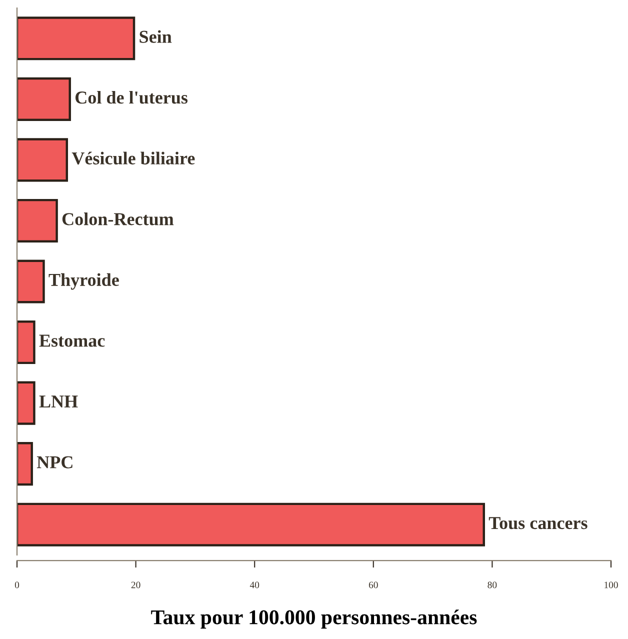 This screenshot has width=628, height=639. I want to click on x-tick-label: 80, so click(492, 585).